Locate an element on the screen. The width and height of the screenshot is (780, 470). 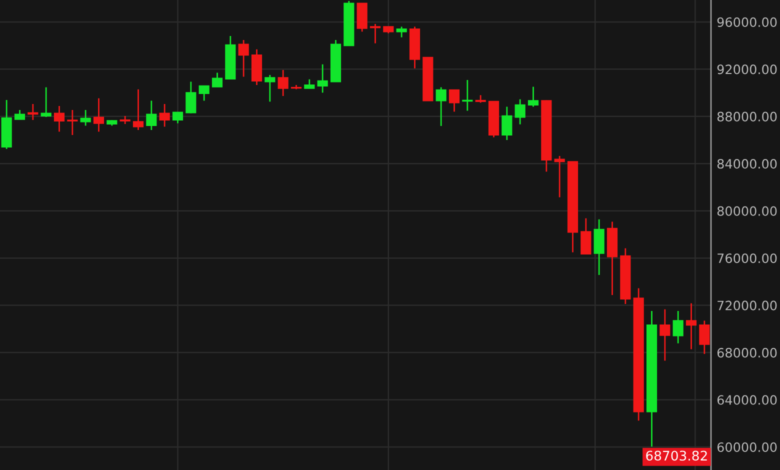
y-tick-label: 68000.00 is located at coordinates (747, 353).